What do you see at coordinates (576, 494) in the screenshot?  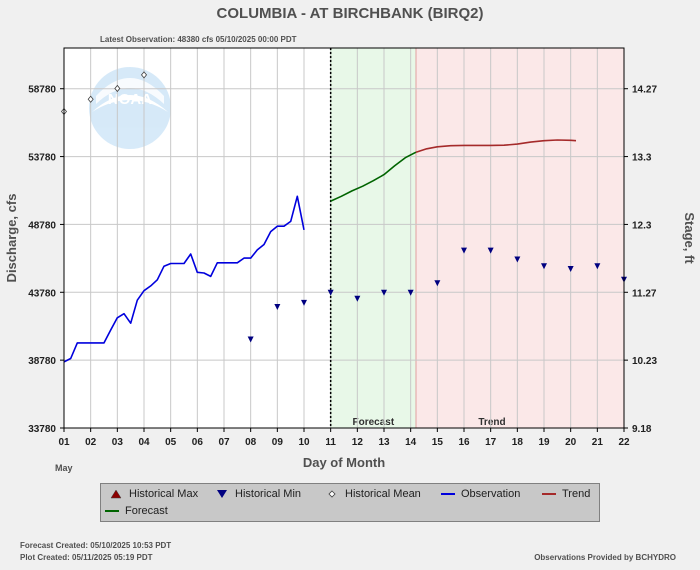 I see `legend-label: Trend` at bounding box center [576, 494].